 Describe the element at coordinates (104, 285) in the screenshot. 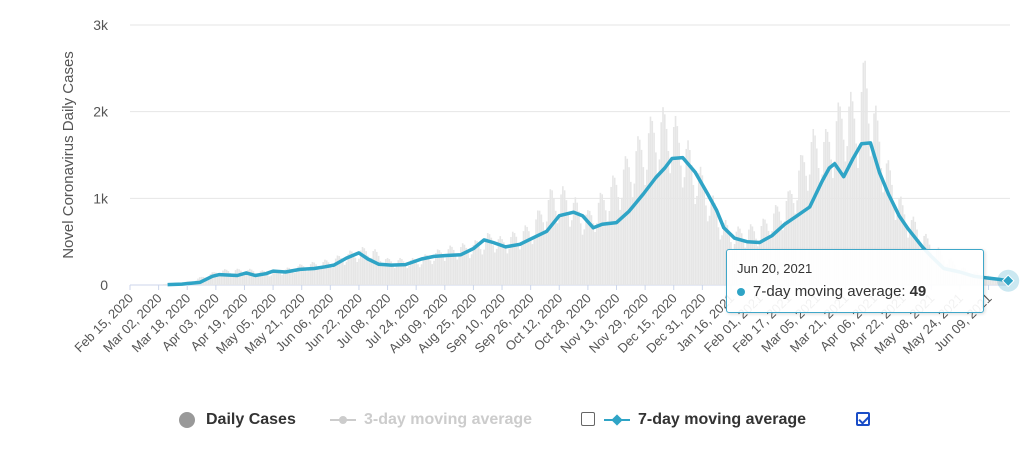

I see `y-tick-label: 0` at that location.